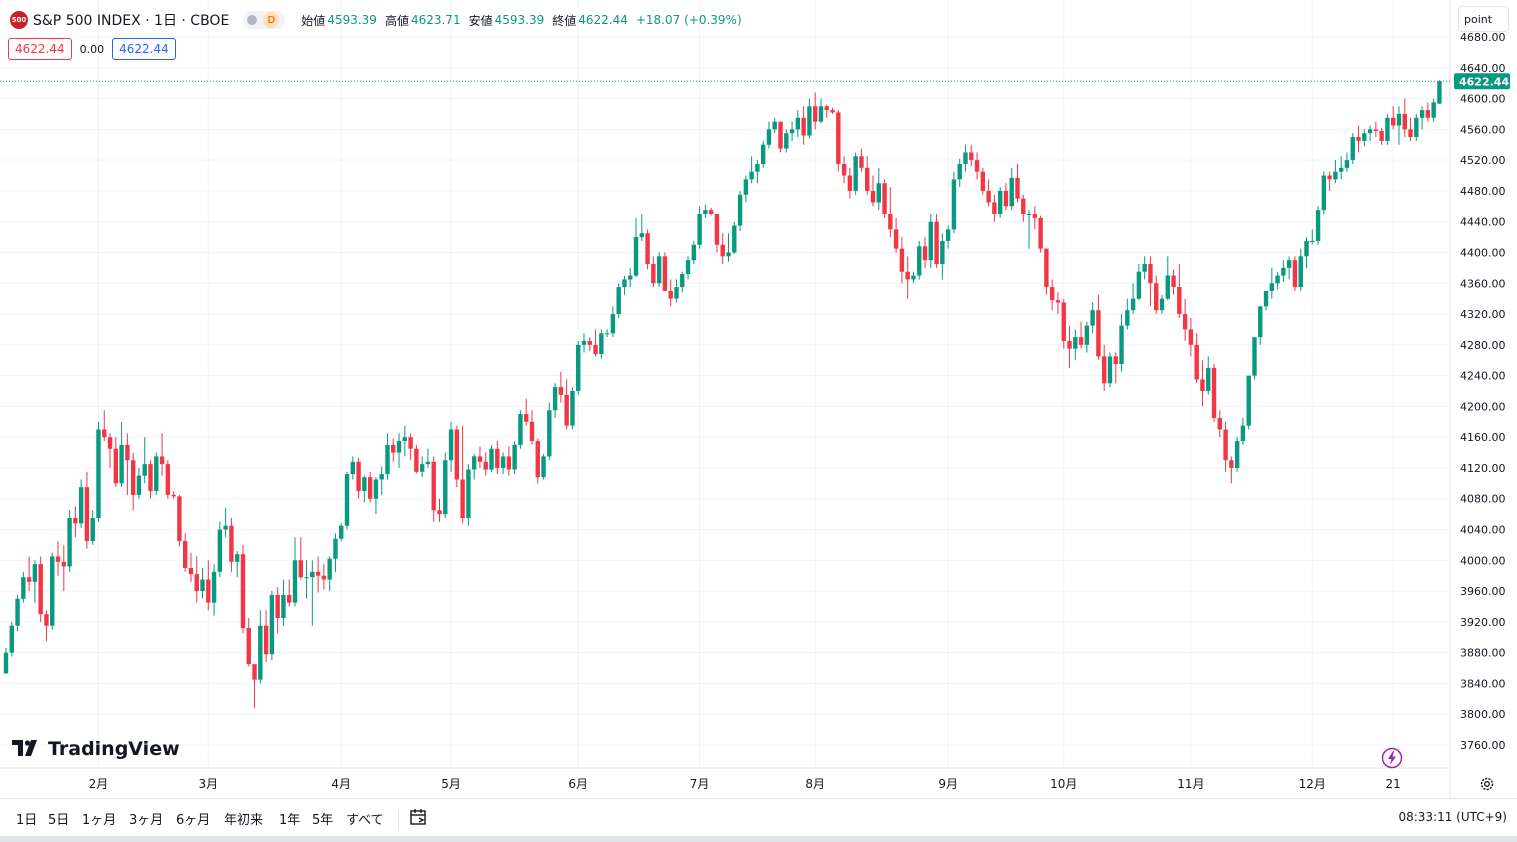 Image resolution: width=1517 pixels, height=842 pixels. Describe the element at coordinates (1483, 37) in the screenshot. I see `y-tick-label: 4680.00` at that location.